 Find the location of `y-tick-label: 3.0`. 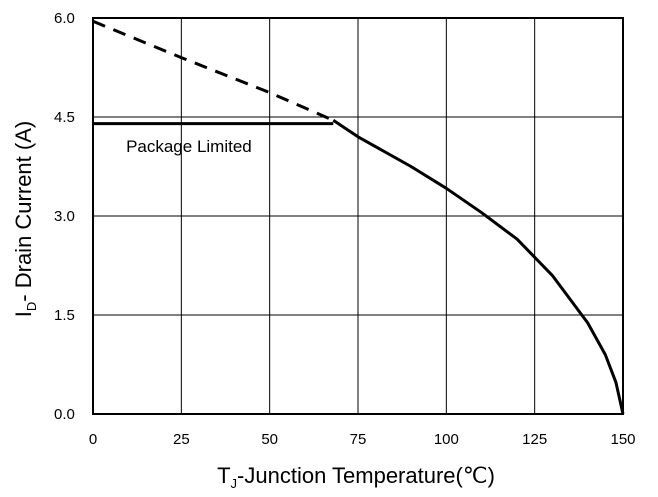

y-tick-label: 3.0 is located at coordinates (64, 216).